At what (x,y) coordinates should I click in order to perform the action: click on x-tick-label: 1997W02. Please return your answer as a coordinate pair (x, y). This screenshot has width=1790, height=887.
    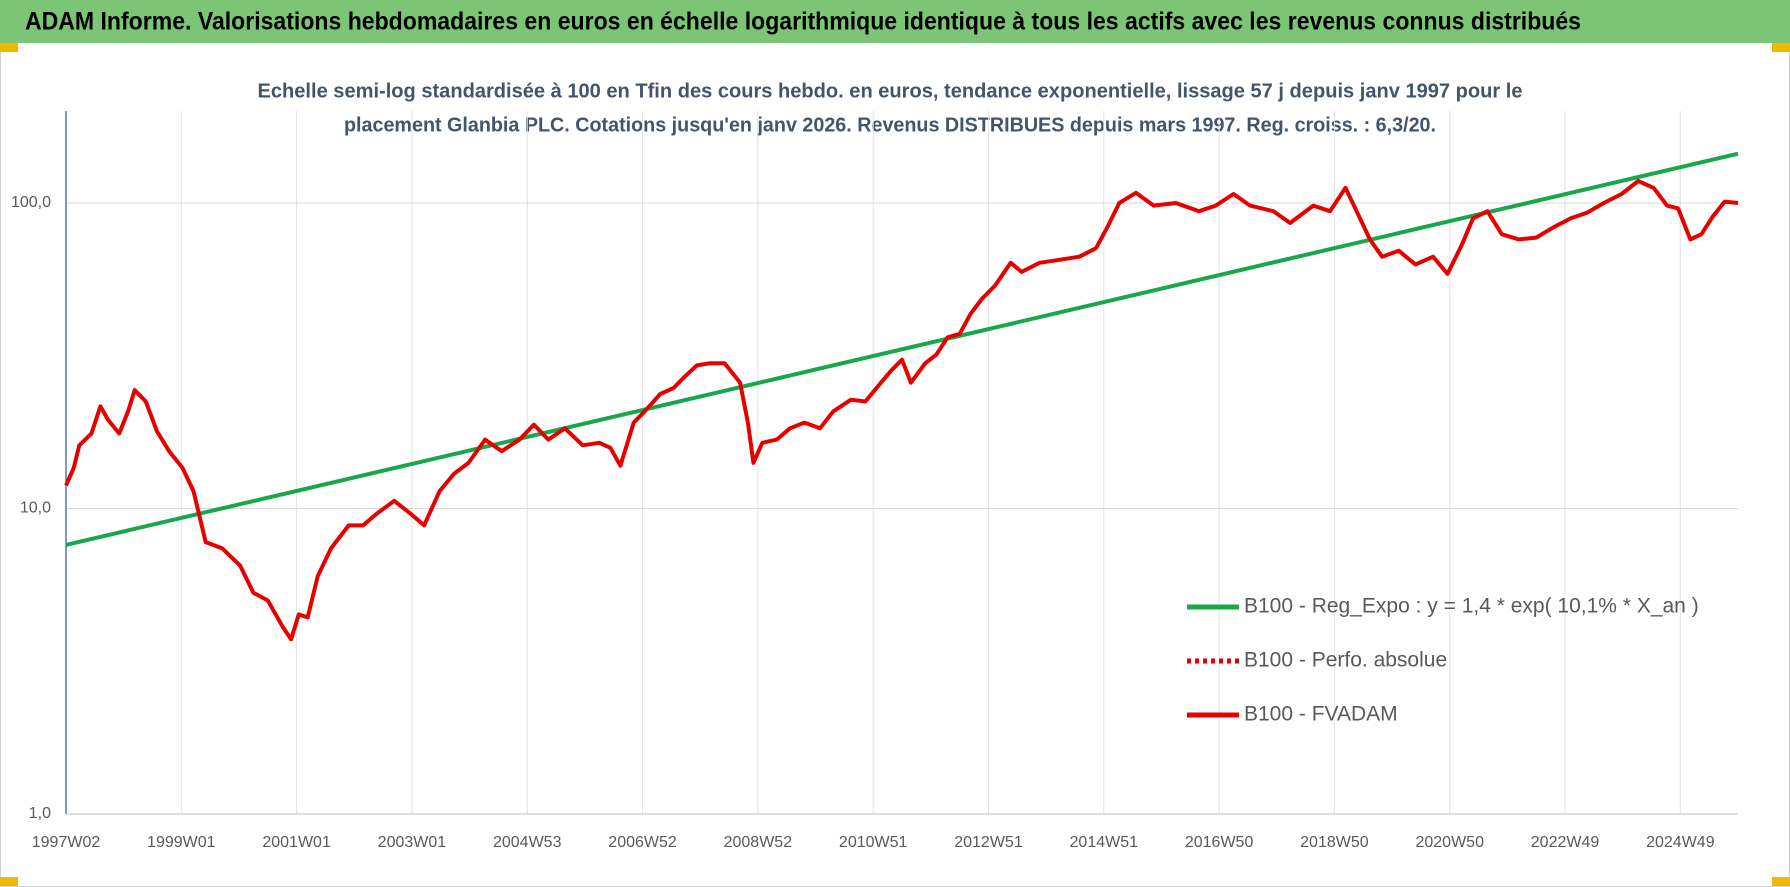
    Looking at the image, I should click on (66, 842).